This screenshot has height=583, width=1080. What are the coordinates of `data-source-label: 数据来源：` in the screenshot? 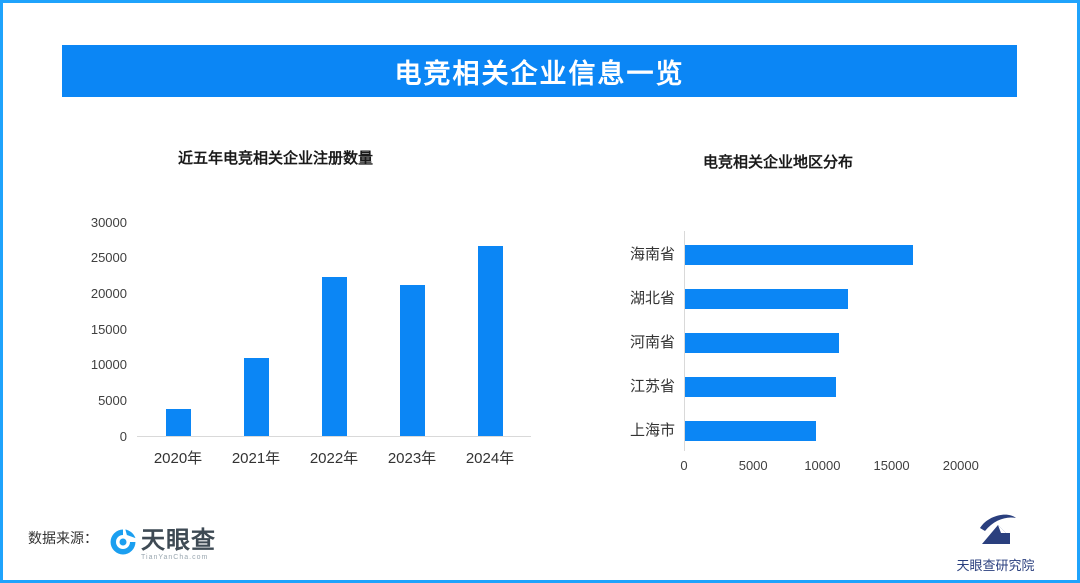 It's located at (63, 538).